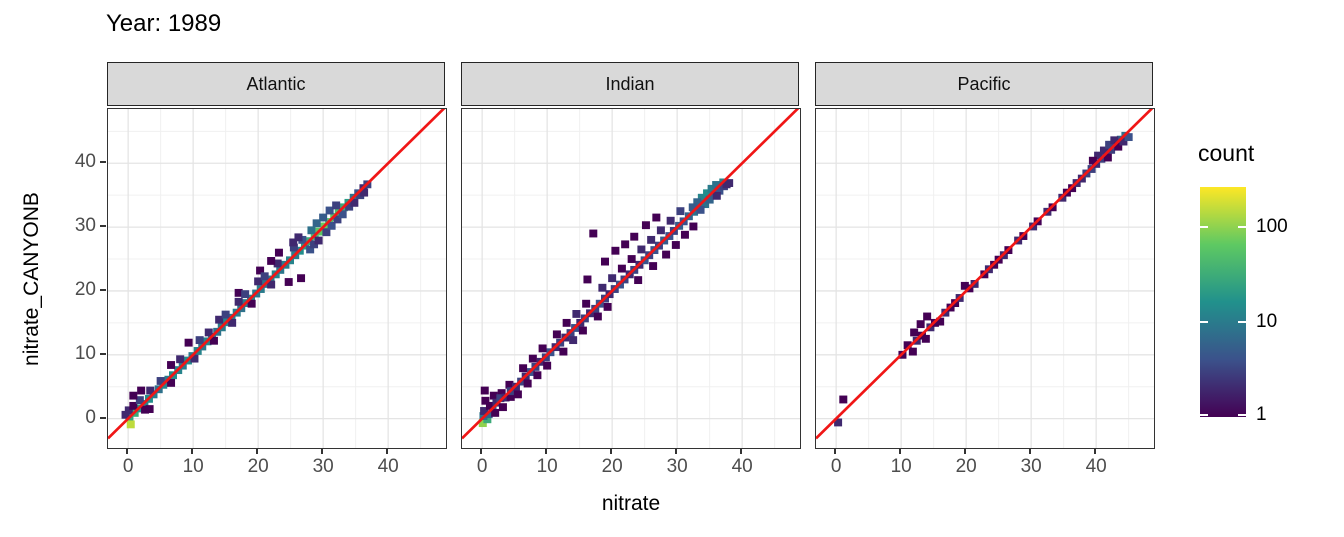 The image size is (1344, 537). I want to click on plot-title: Year: 1989, so click(164, 23).